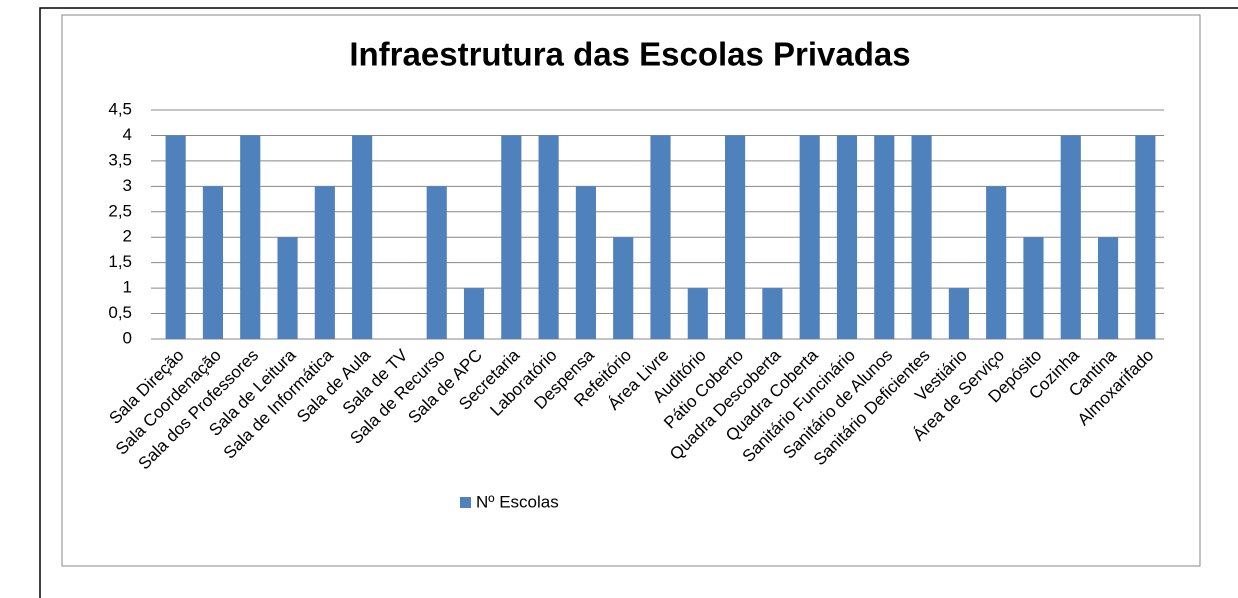 This screenshot has width=1238, height=598. What do you see at coordinates (127, 337) in the screenshot?
I see `y-tick-label: 0` at bounding box center [127, 337].